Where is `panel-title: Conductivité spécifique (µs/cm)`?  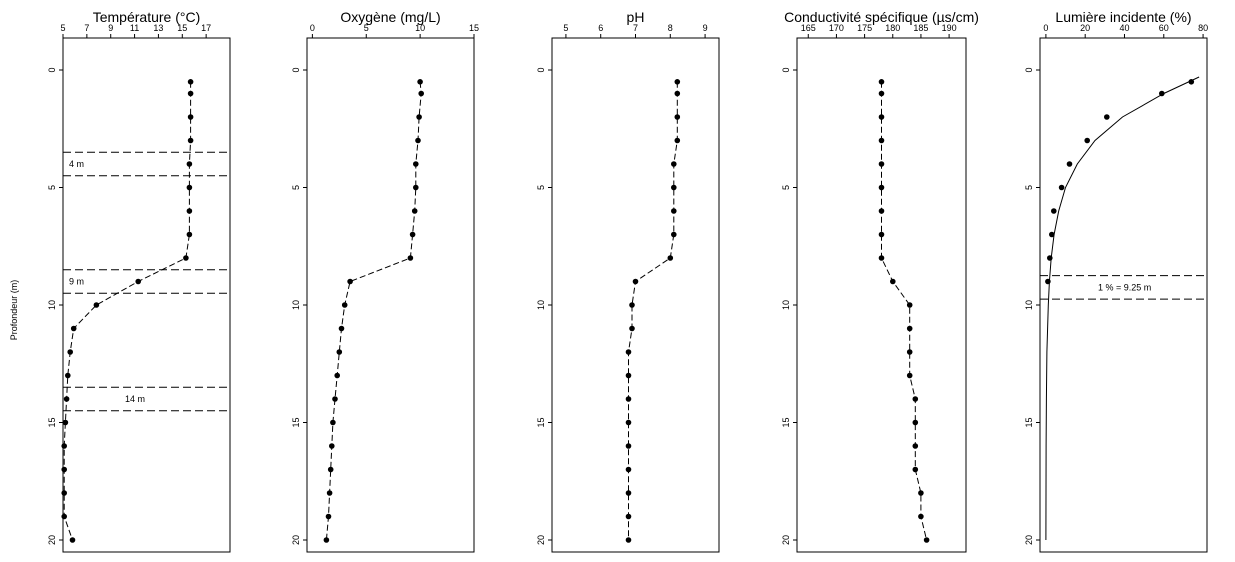 panel-title: Conductivité spécifique (µs/cm) is located at coordinates (881, 17).